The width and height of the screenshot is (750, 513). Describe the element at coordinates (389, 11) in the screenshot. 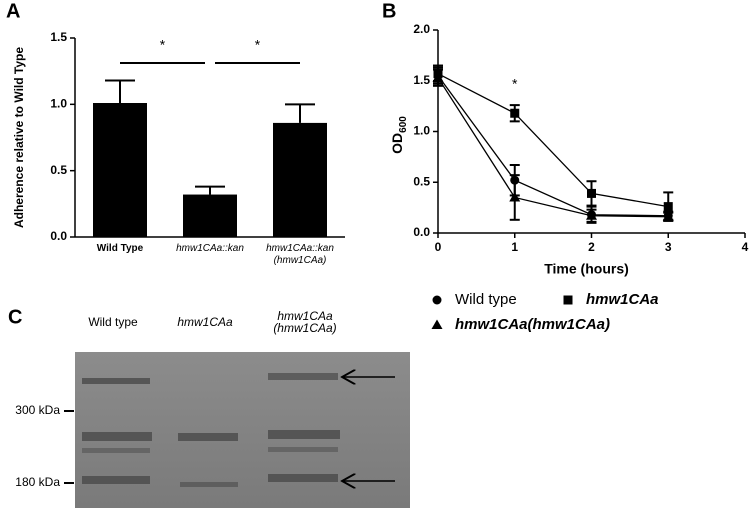

I see `panel-label: B` at that location.